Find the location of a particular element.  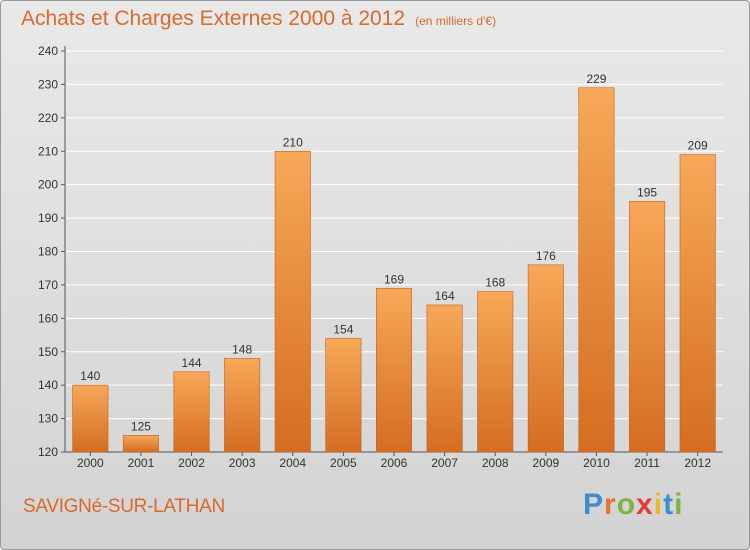

data-label: 164 is located at coordinates (445, 296).